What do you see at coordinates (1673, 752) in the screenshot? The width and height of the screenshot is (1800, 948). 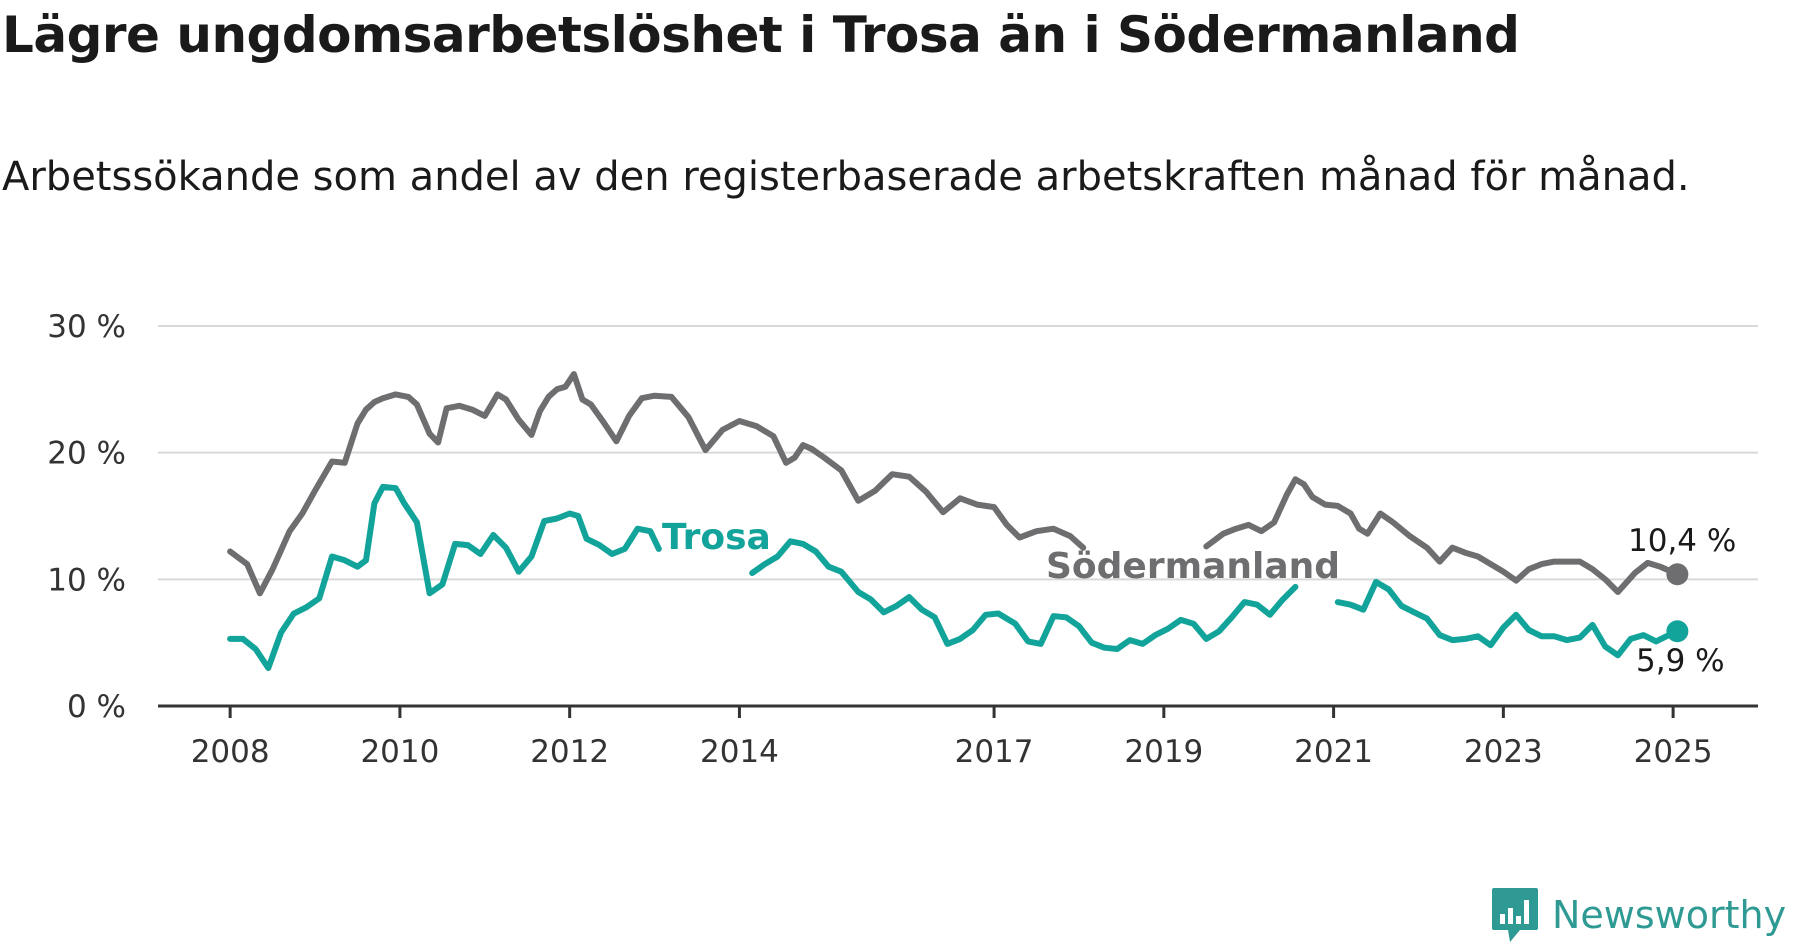 I see `x-tick-label: 2025` at bounding box center [1673, 752].